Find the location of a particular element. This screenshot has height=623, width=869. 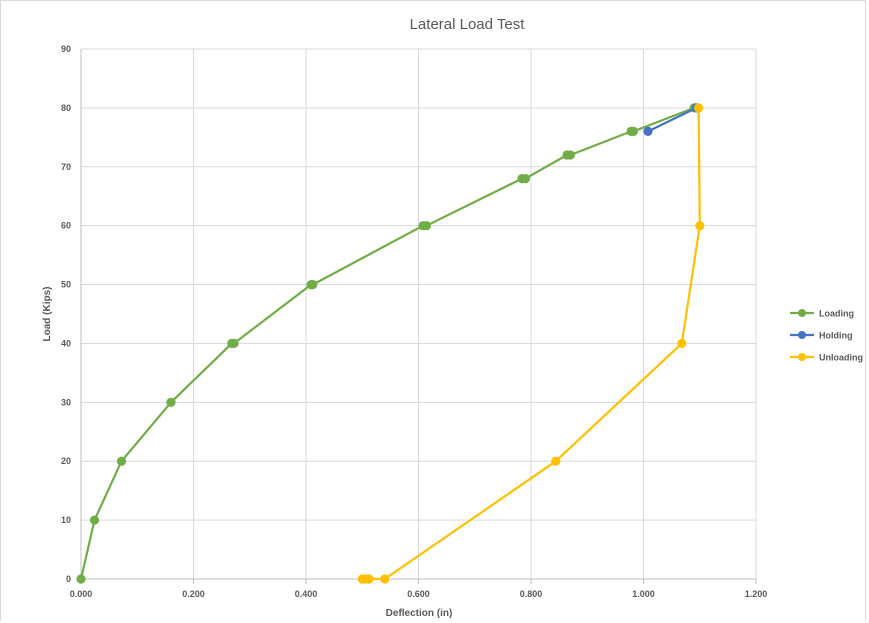

x-tick-label: 1.000 is located at coordinates (643, 594).